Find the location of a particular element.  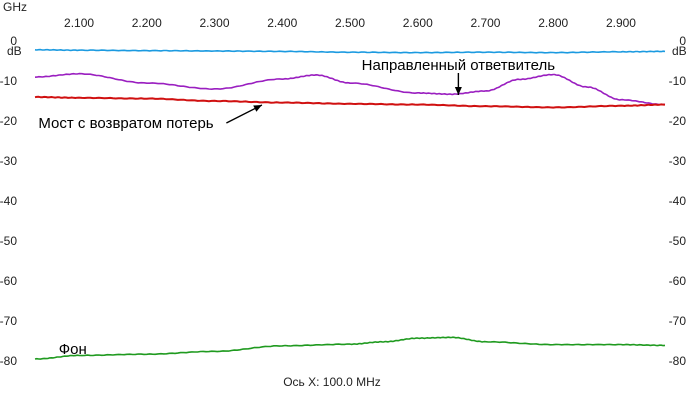

series-line-top is located at coordinates (350, 51).